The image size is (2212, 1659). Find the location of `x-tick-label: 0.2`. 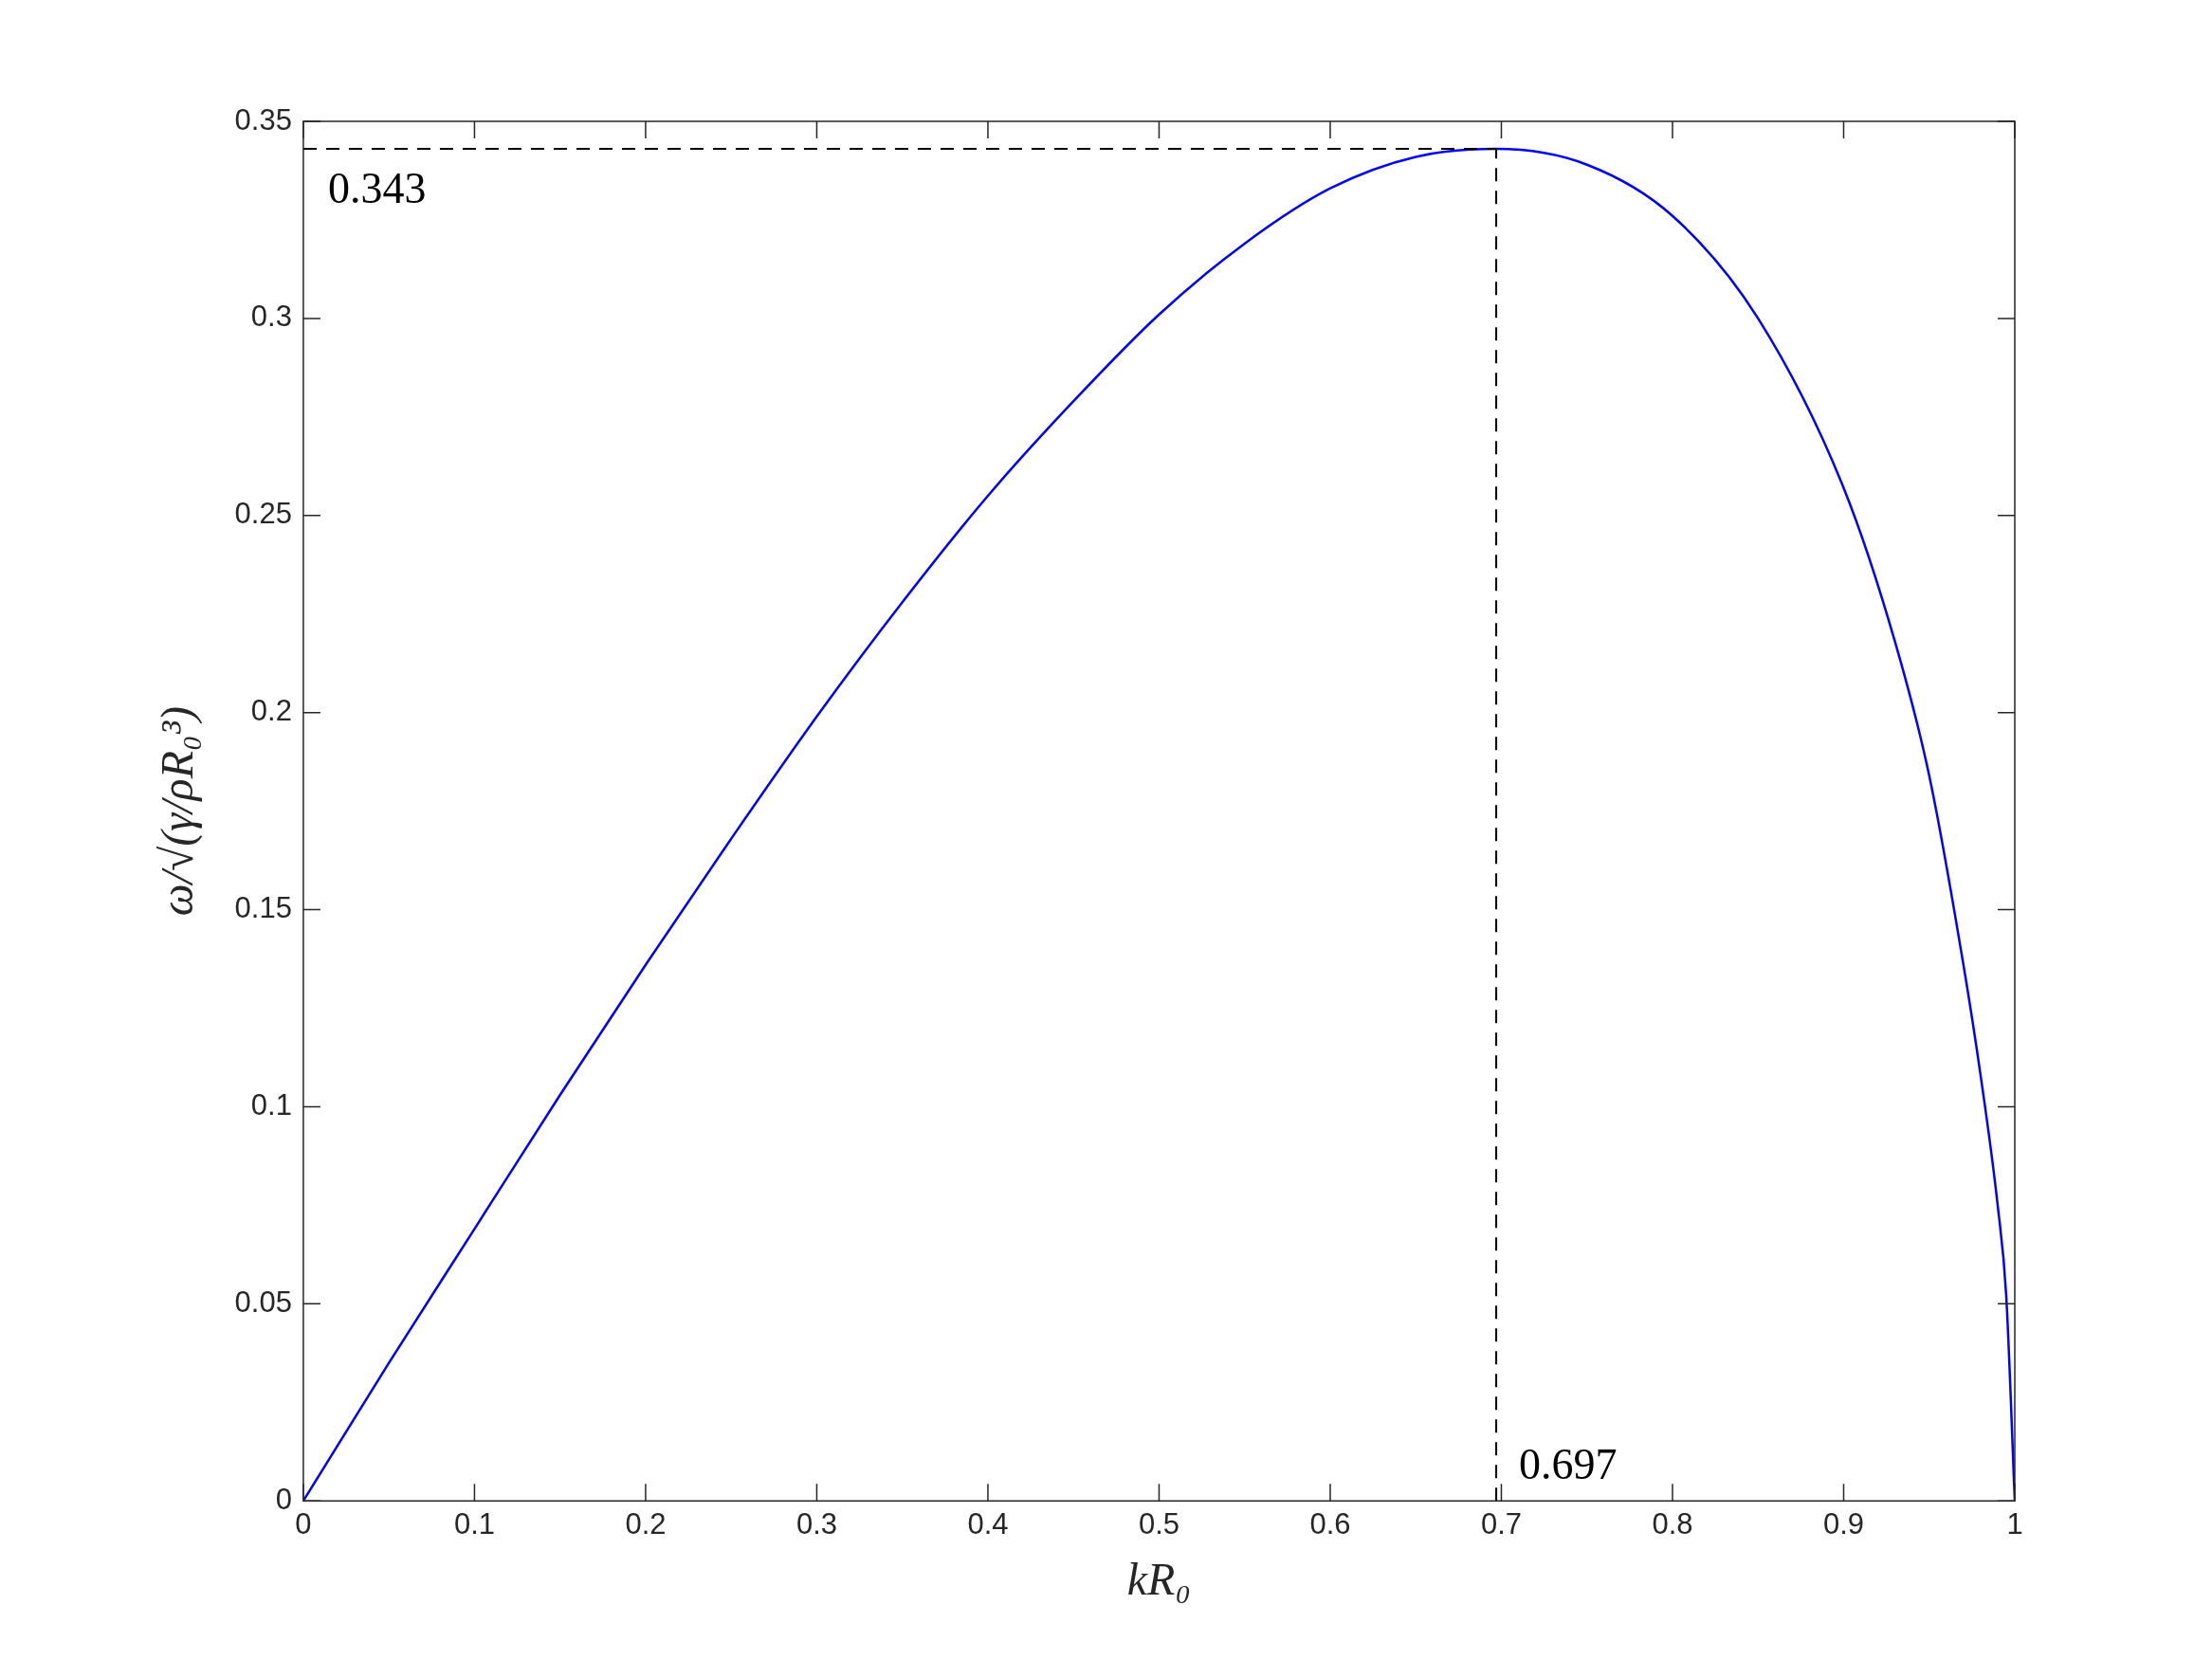

x-tick-label: 0.2 is located at coordinates (646, 1524).